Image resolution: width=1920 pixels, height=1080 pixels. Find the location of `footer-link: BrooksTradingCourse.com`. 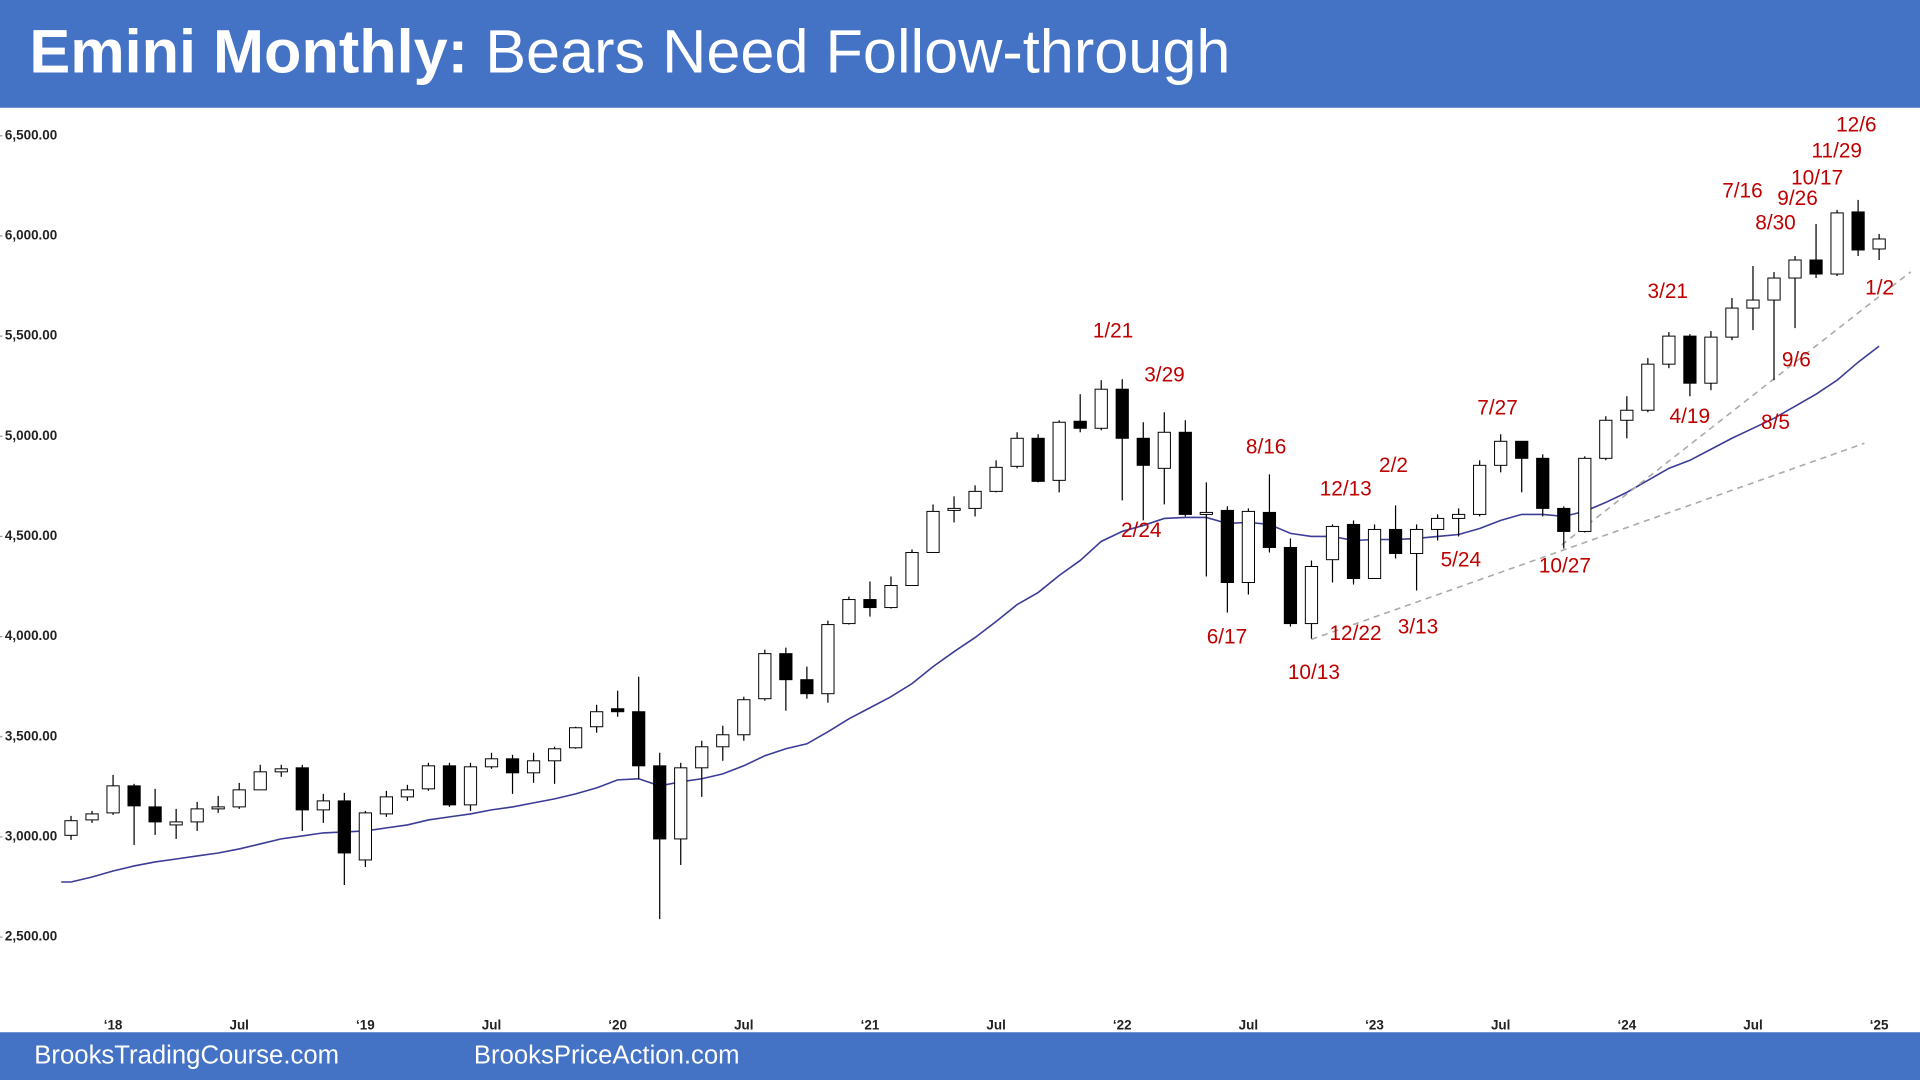

footer-link: BrooksTradingCourse.com is located at coordinates (186, 1056).